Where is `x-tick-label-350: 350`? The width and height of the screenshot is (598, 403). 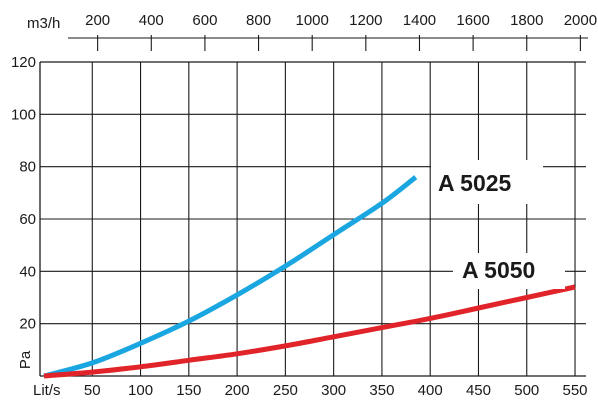
x-tick-label-350: 350 is located at coordinates (381, 390).